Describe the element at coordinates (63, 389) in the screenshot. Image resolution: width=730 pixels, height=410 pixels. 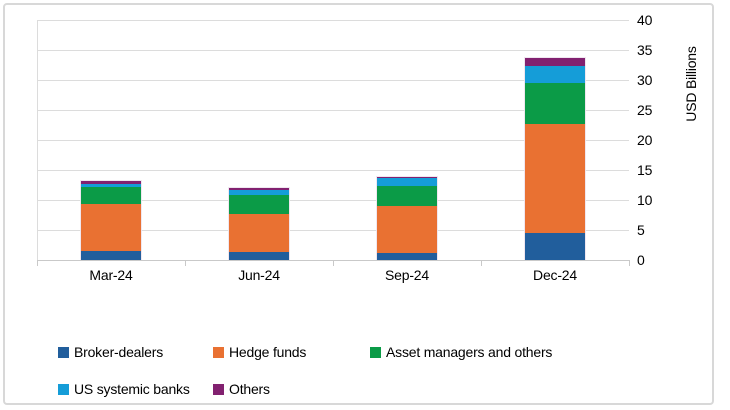
I see `legend-swatch-us-systemic-banks` at that location.